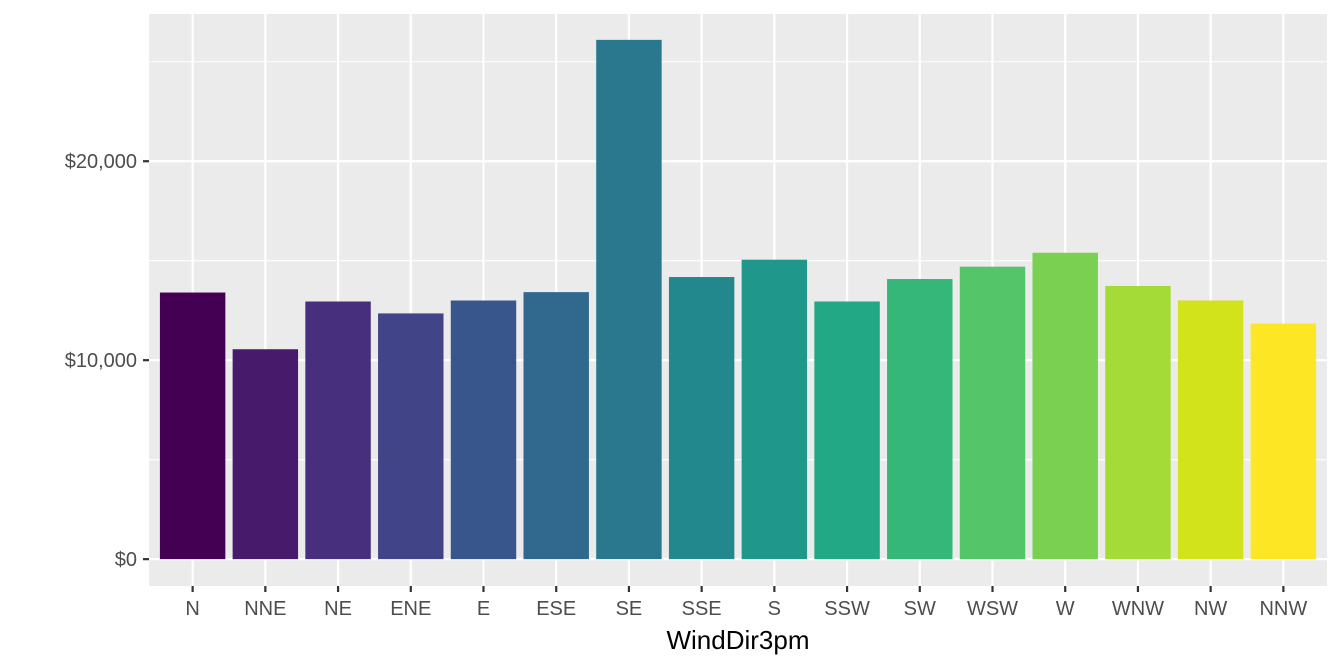 The image size is (1344, 672). What do you see at coordinates (1283, 609) in the screenshot?
I see `x-tick-label: NNW` at bounding box center [1283, 609].